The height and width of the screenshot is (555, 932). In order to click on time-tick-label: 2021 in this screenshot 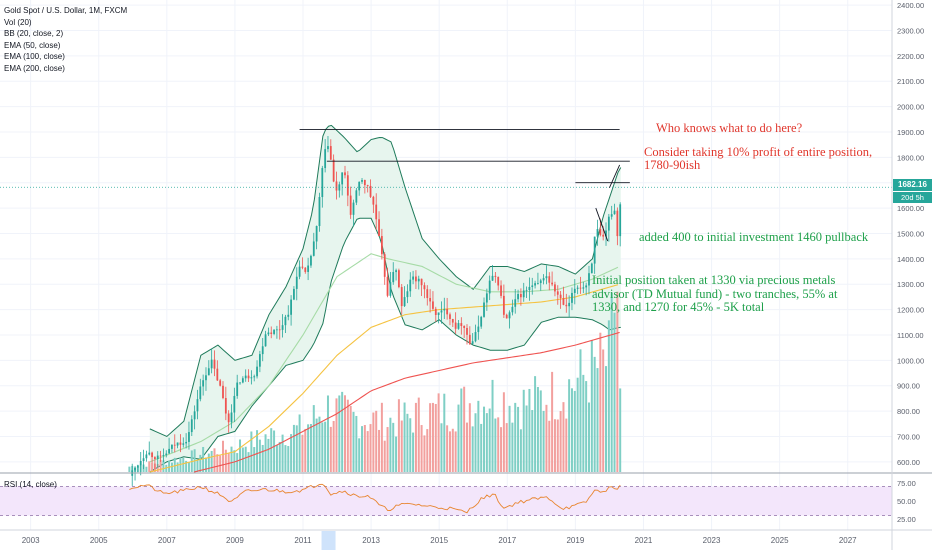, I will do `click(644, 540)`.